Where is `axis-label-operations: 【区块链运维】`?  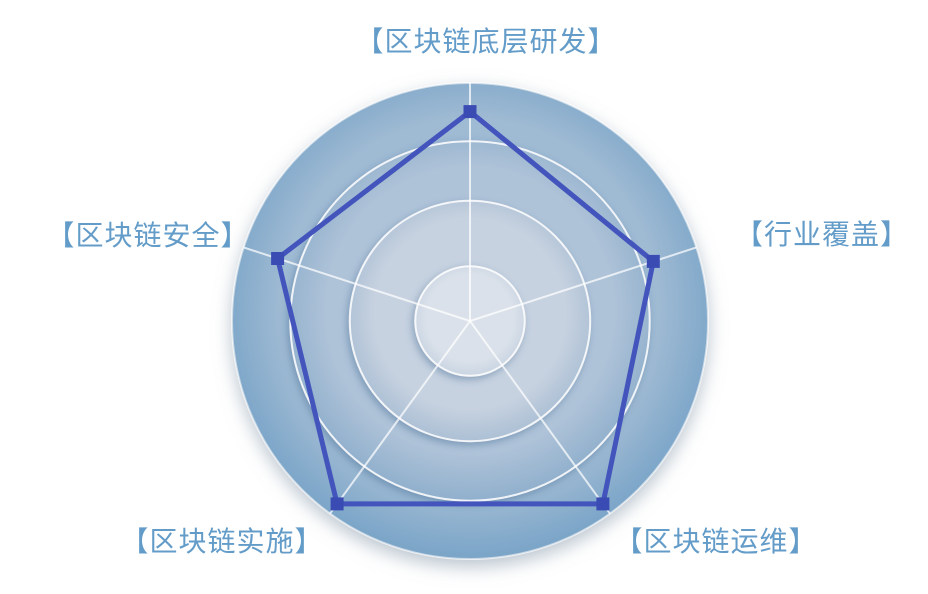 axis-label-operations: 【区块链运维】 is located at coordinates (716, 541).